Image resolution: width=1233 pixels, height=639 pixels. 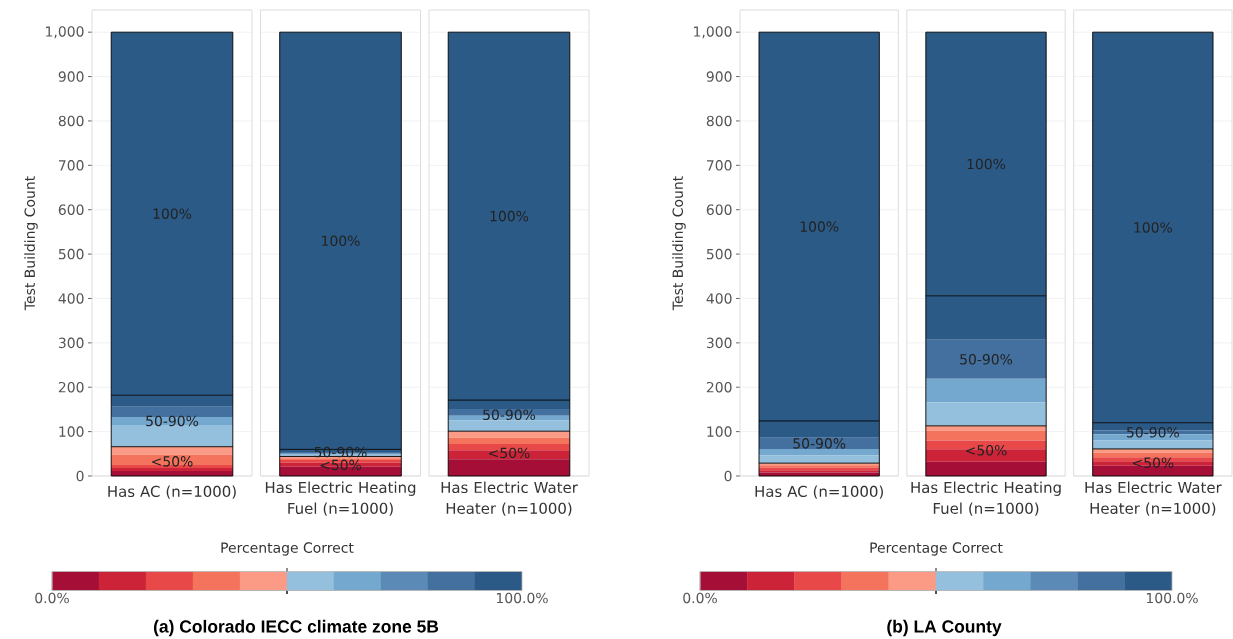 What do you see at coordinates (819, 443) in the screenshot?
I see `series-label: 50-90%` at bounding box center [819, 443].